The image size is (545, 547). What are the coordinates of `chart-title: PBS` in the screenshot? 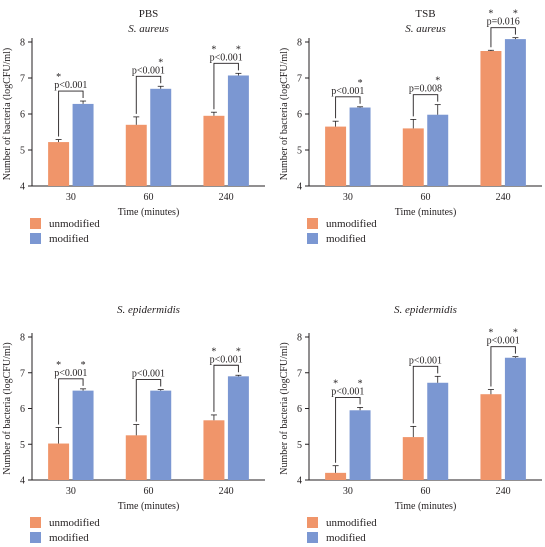 It's located at (149, 14).